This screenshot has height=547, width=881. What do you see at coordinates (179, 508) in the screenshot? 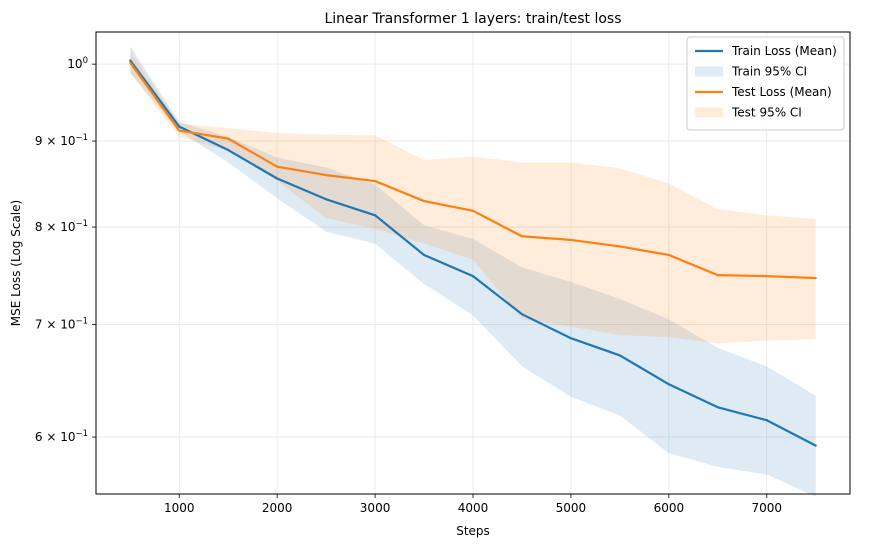
I see `x-tick-label: 1000` at bounding box center [179, 508].